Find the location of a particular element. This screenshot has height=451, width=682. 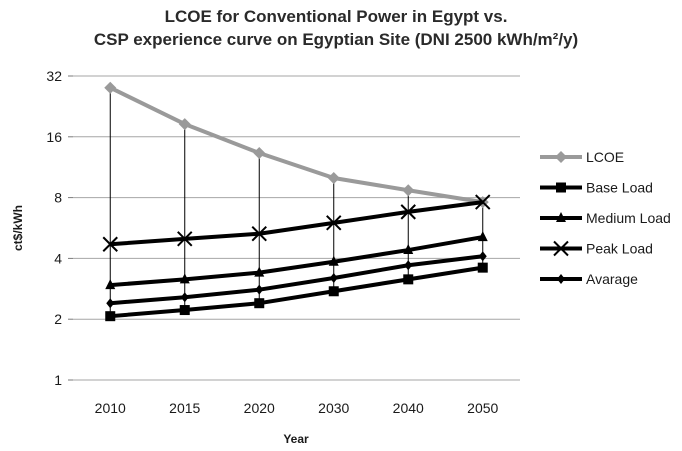

series-line-lcoe is located at coordinates (296, 145).